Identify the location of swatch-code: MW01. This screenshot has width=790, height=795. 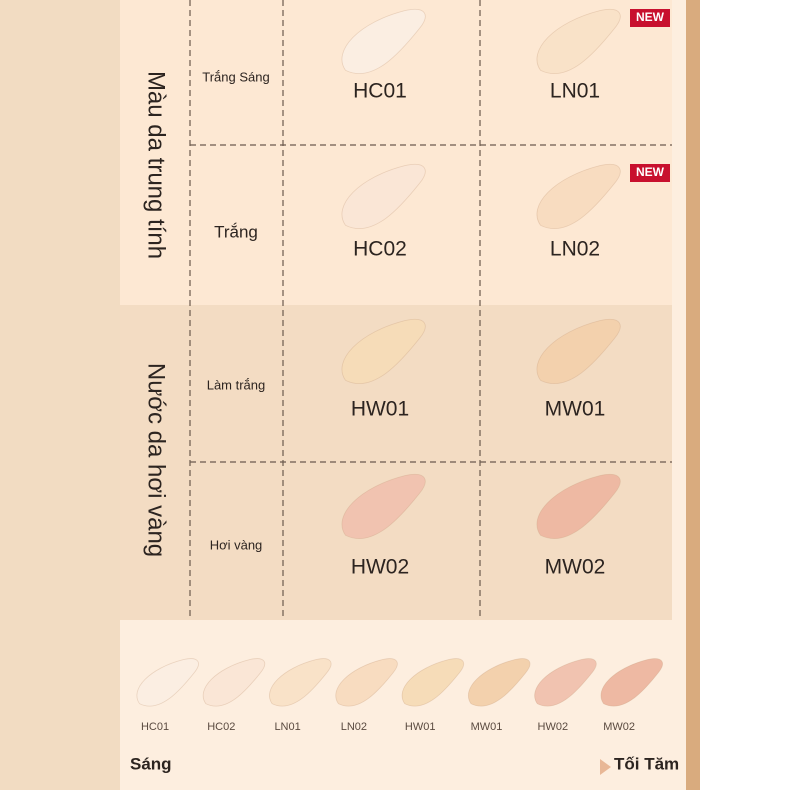
(487, 727).